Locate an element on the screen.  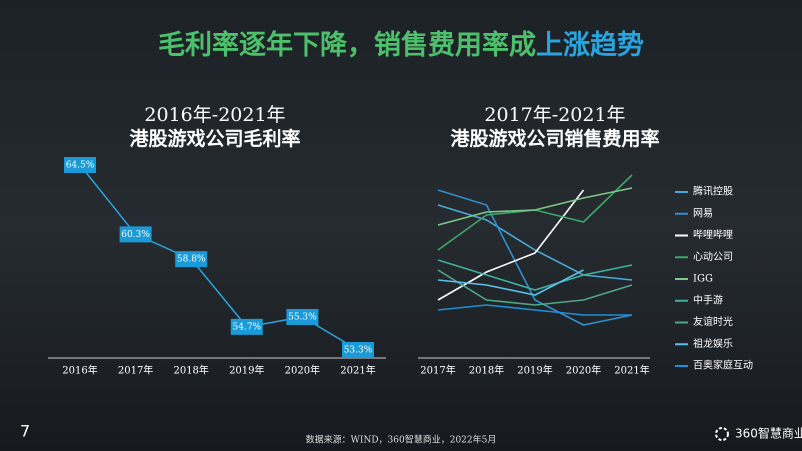
chart-title: 2017年-2021年 is located at coordinates (554, 115).